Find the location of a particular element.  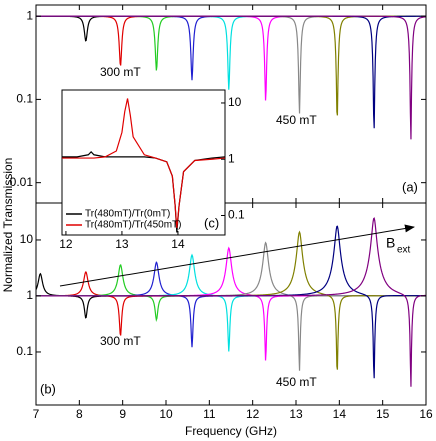

inset-x-tick-label: 13 is located at coordinates (122, 244).